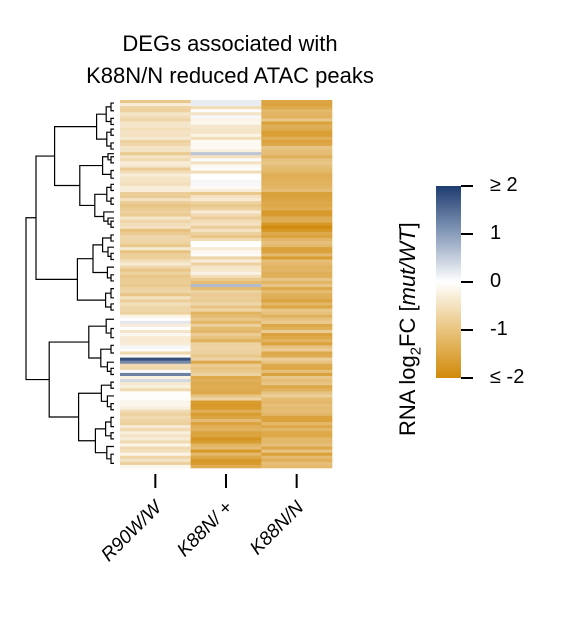 Image resolution: width=572 pixels, height=624 pixels. I want to click on colorbar-ticks, so click(467, 282).